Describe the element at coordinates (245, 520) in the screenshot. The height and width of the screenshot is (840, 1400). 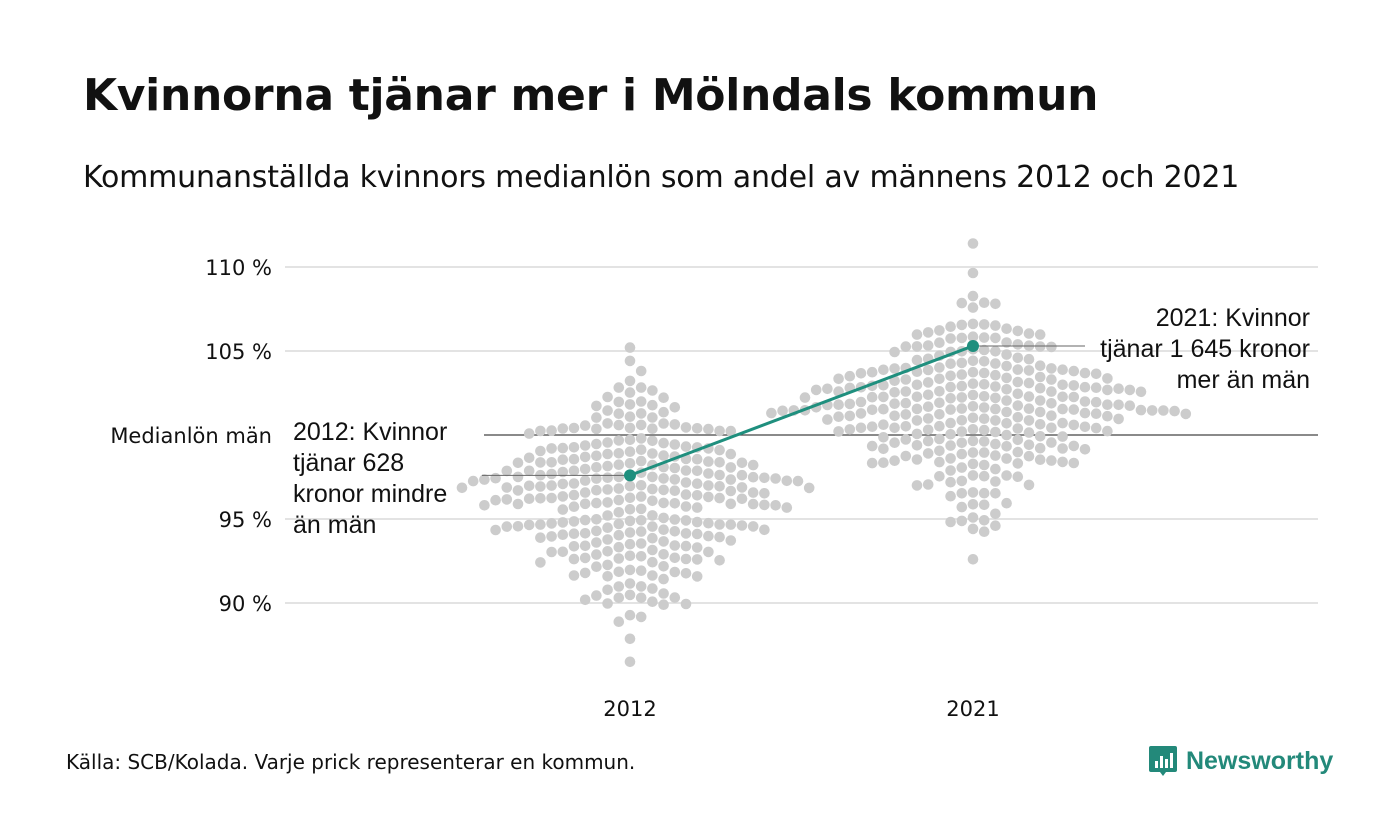
I see `y-tick-label: 95 %` at that location.